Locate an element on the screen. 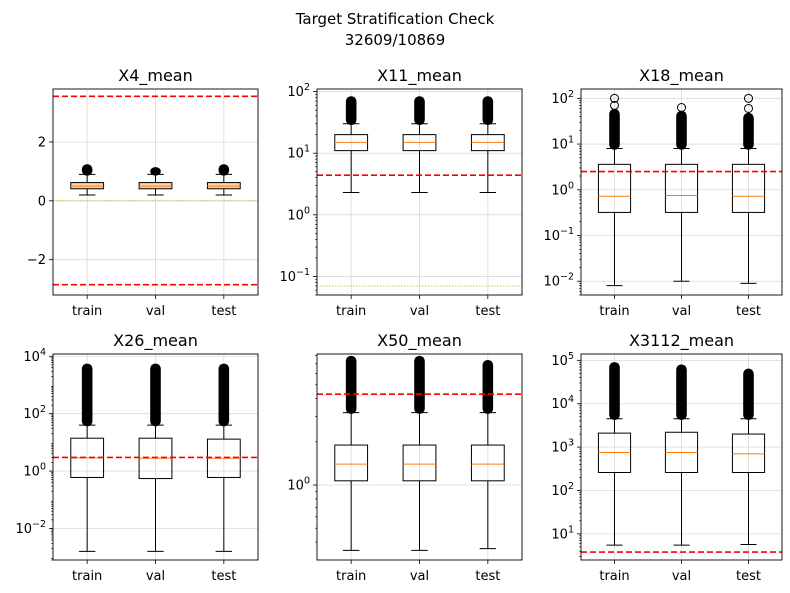 The width and height of the screenshot is (790, 593). subplot-title: X4_mean is located at coordinates (155, 76).